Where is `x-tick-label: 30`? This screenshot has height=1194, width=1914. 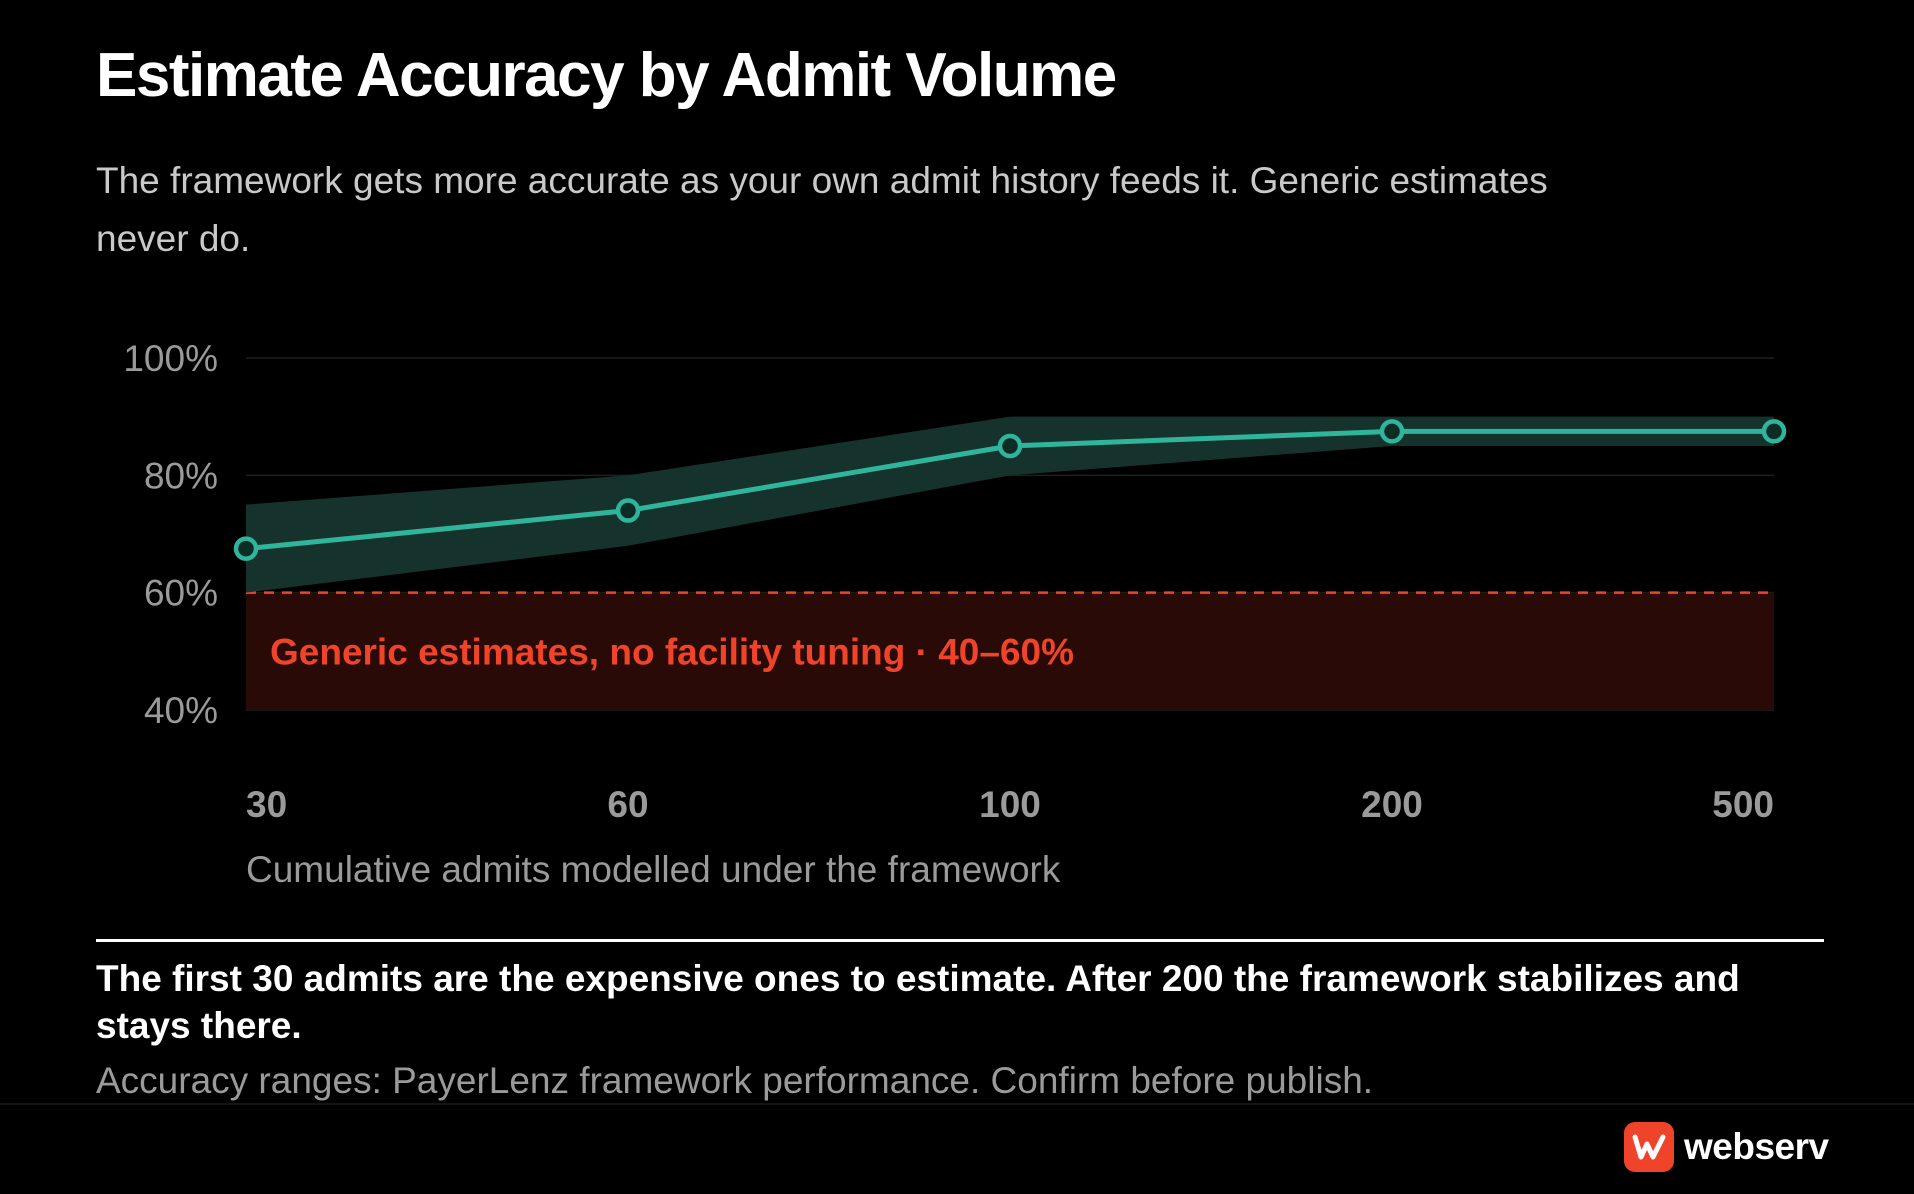
x-tick-label: 30 is located at coordinates (266, 804).